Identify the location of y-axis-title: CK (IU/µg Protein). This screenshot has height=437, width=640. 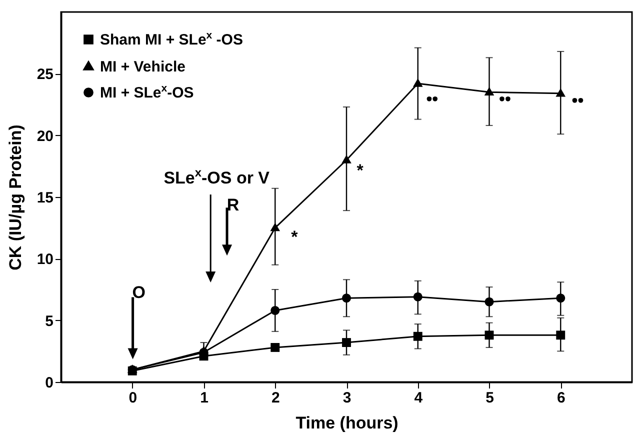
(15, 197).